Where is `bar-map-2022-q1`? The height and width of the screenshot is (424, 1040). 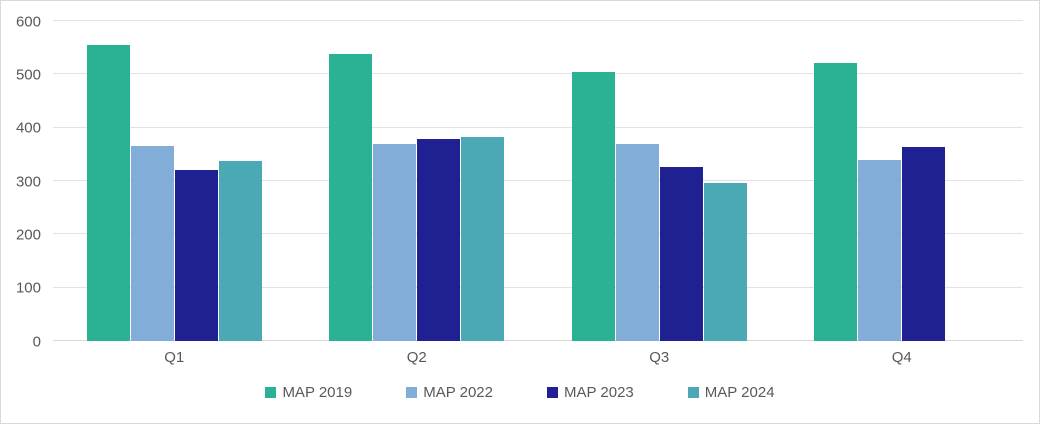 bar-map-2022-q1 is located at coordinates (152, 243).